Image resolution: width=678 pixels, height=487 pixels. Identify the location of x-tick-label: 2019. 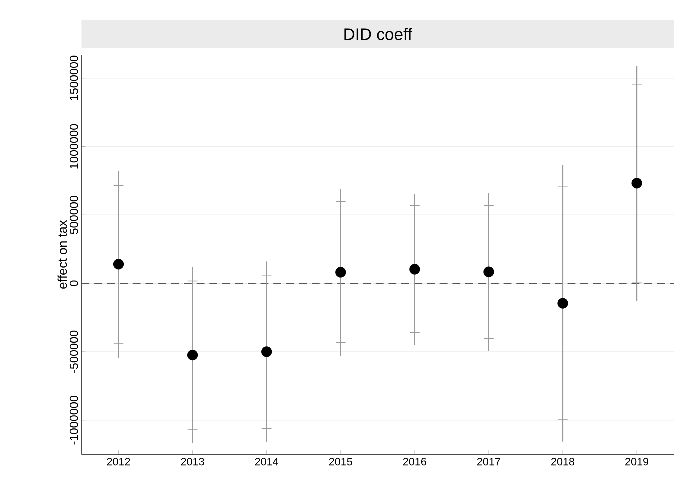
(637, 462).